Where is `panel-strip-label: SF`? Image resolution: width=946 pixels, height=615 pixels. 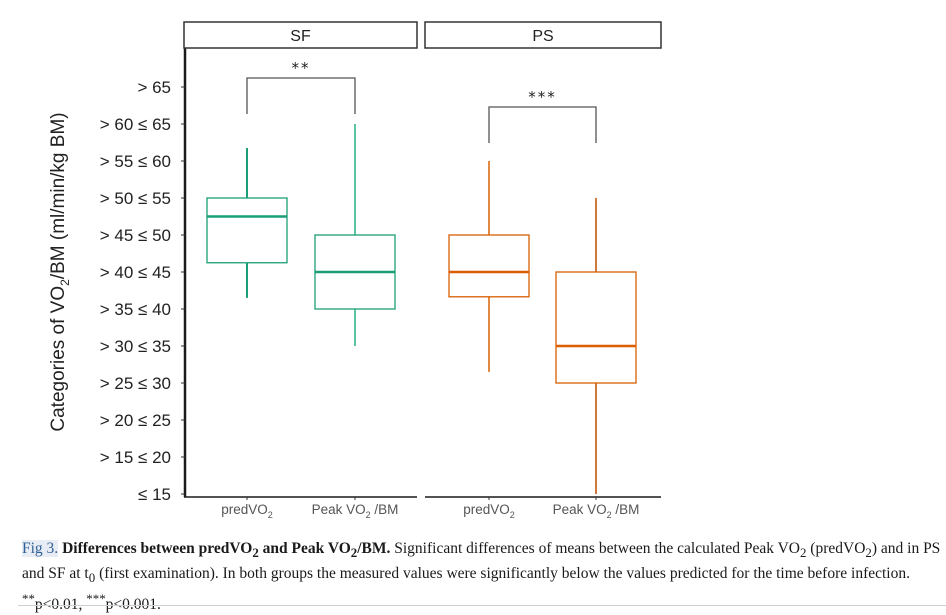 panel-strip-label: SF is located at coordinates (300, 36).